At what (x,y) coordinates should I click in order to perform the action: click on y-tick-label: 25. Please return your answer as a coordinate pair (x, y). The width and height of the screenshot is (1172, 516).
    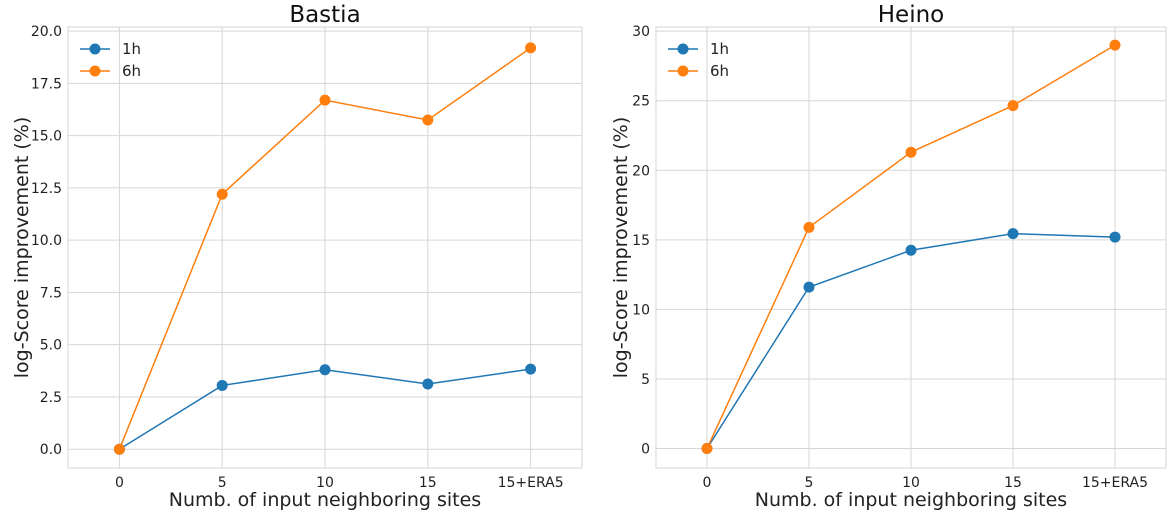
    Looking at the image, I should click on (641, 102).